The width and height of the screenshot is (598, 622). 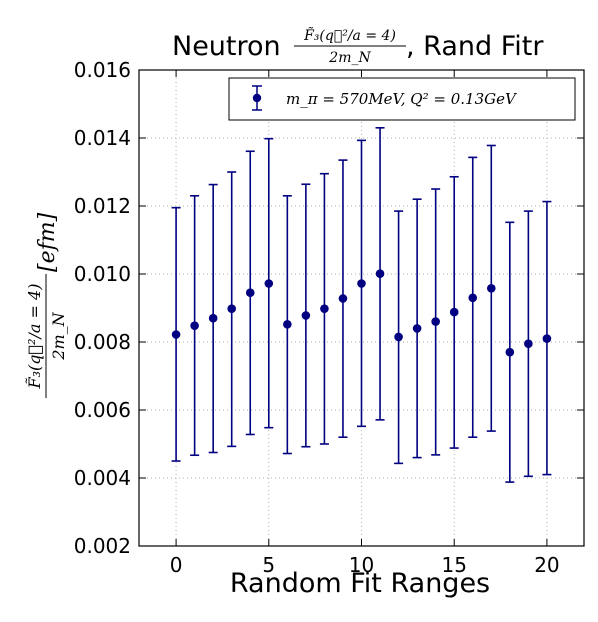 What do you see at coordinates (102, 342) in the screenshot?
I see `y-tick-label: 0.008` at bounding box center [102, 342].